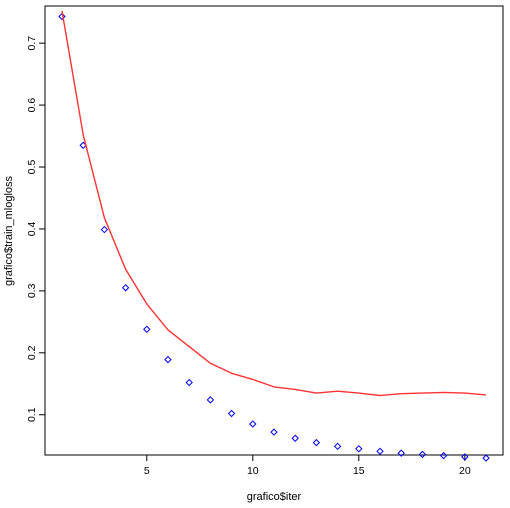 The height and width of the screenshot is (508, 510). I want to click on x-tick-label: 10, so click(253, 471).